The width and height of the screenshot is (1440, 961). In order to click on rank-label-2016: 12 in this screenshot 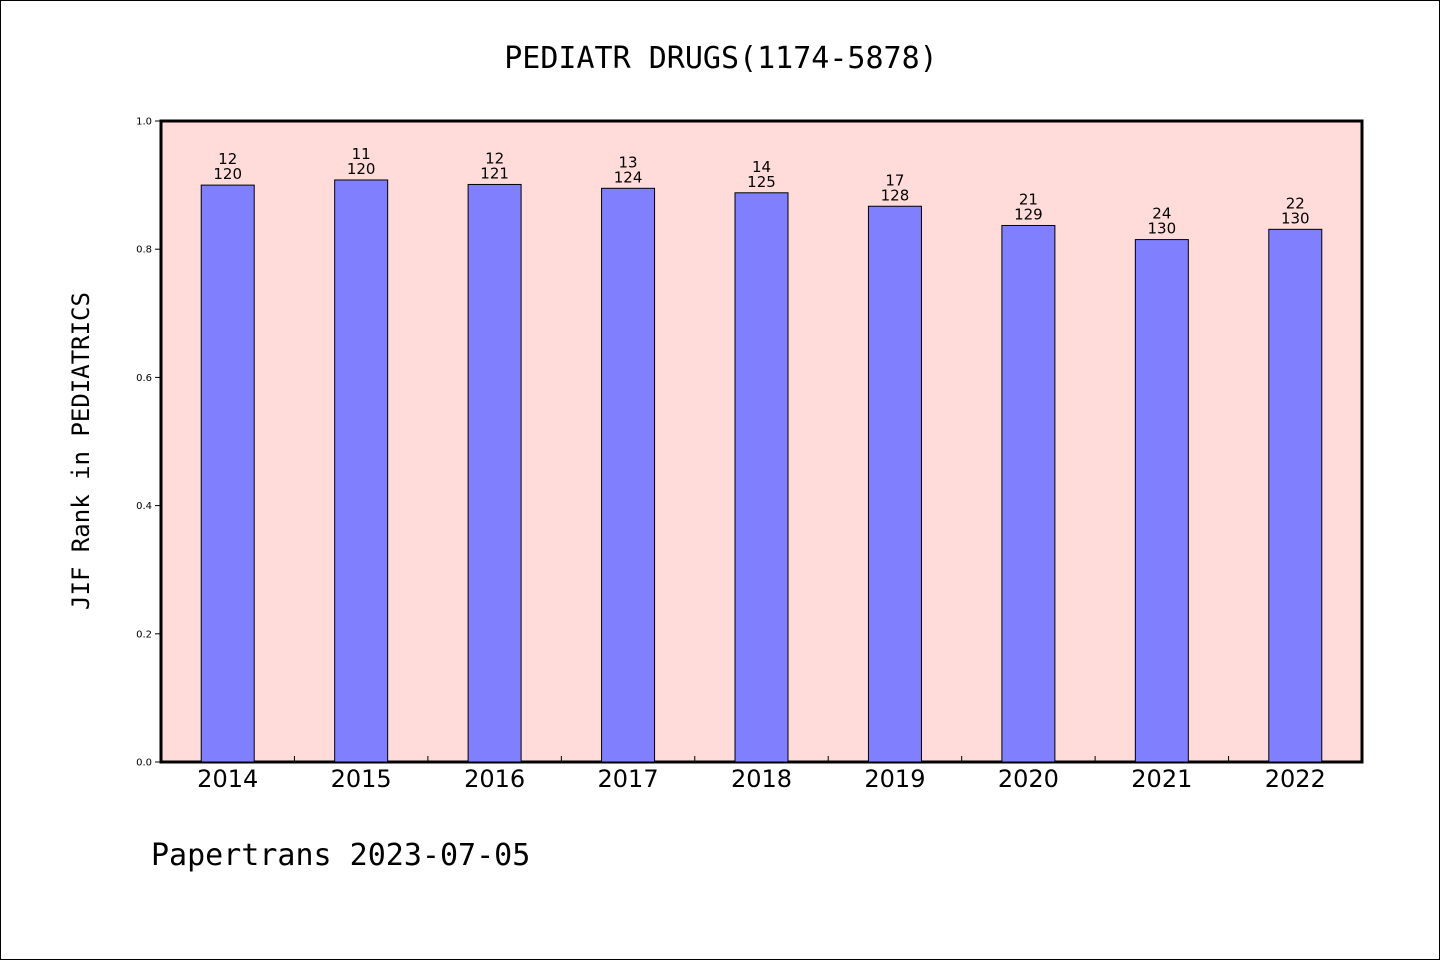, I will do `click(494, 158)`.